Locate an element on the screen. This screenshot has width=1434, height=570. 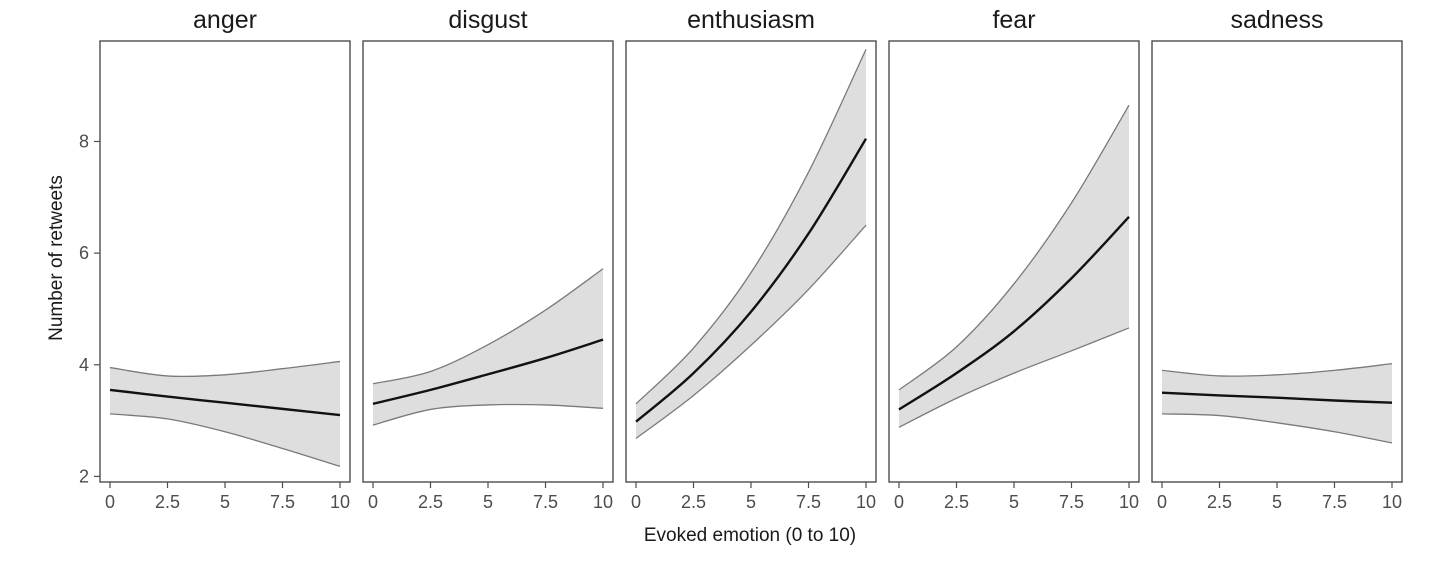
facet-title: sadness is located at coordinates (1276, 20).